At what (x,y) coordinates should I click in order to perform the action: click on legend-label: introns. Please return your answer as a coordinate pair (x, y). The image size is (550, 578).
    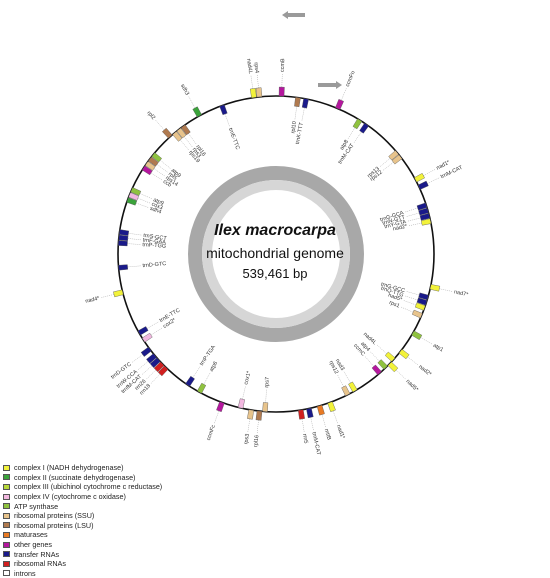
    Looking at the image, I should click on (25, 573).